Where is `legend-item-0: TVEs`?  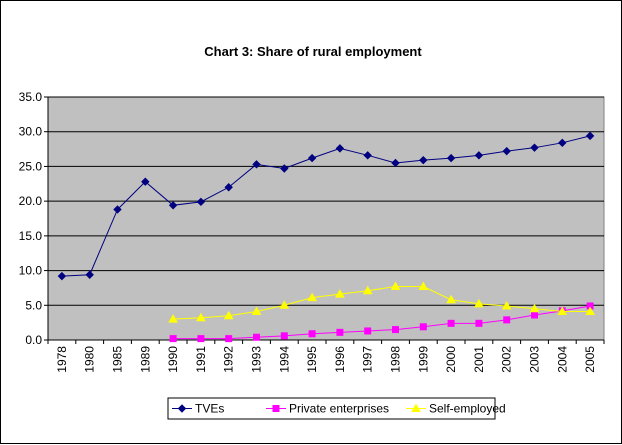 legend-item-0: TVEs is located at coordinates (198, 409).